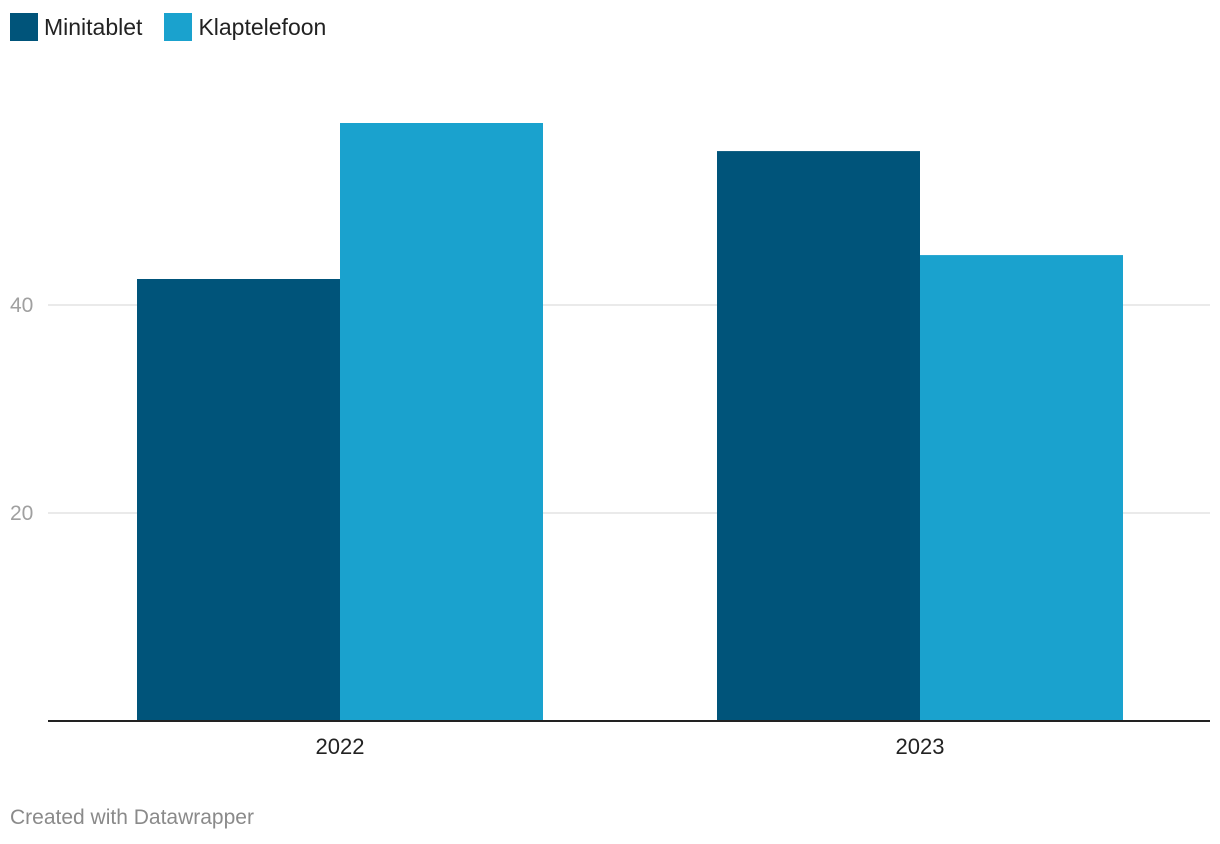  Describe the element at coordinates (21, 513) in the screenshot. I see `y-tick-label-20: 20` at that location.